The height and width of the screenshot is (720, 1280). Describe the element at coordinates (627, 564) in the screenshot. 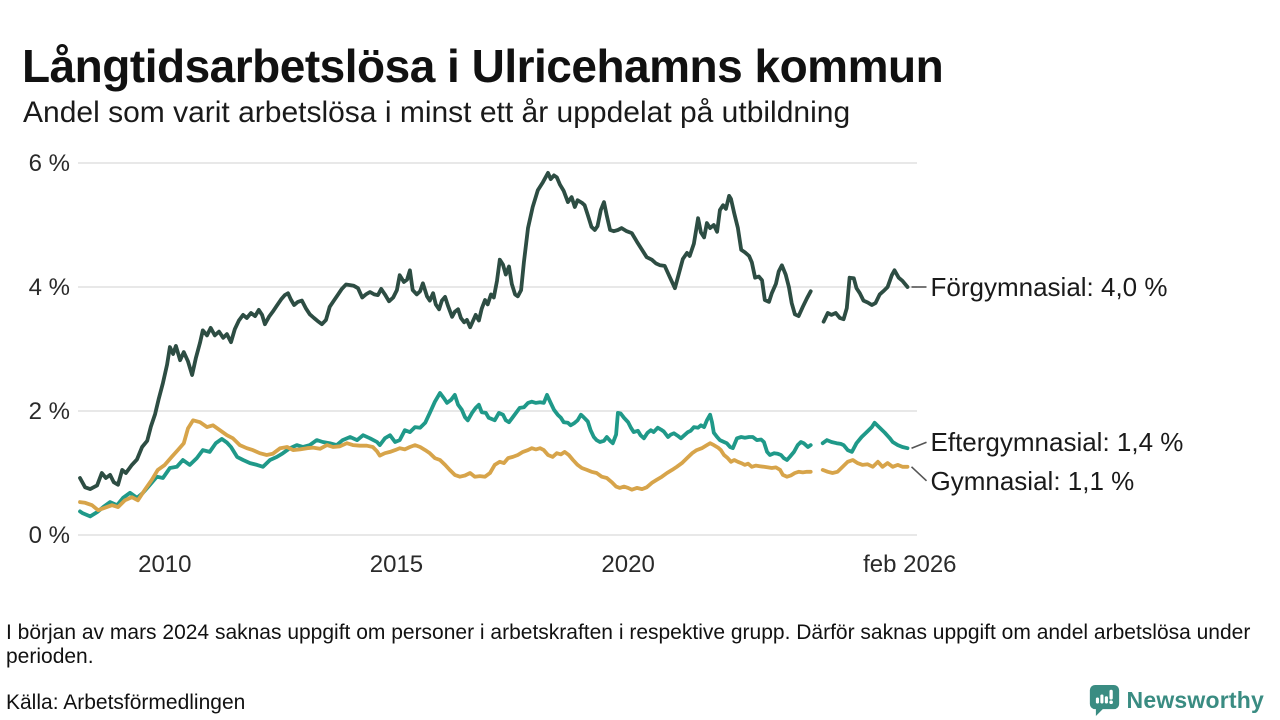

I see `x-axis-tick-label: 2020` at that location.